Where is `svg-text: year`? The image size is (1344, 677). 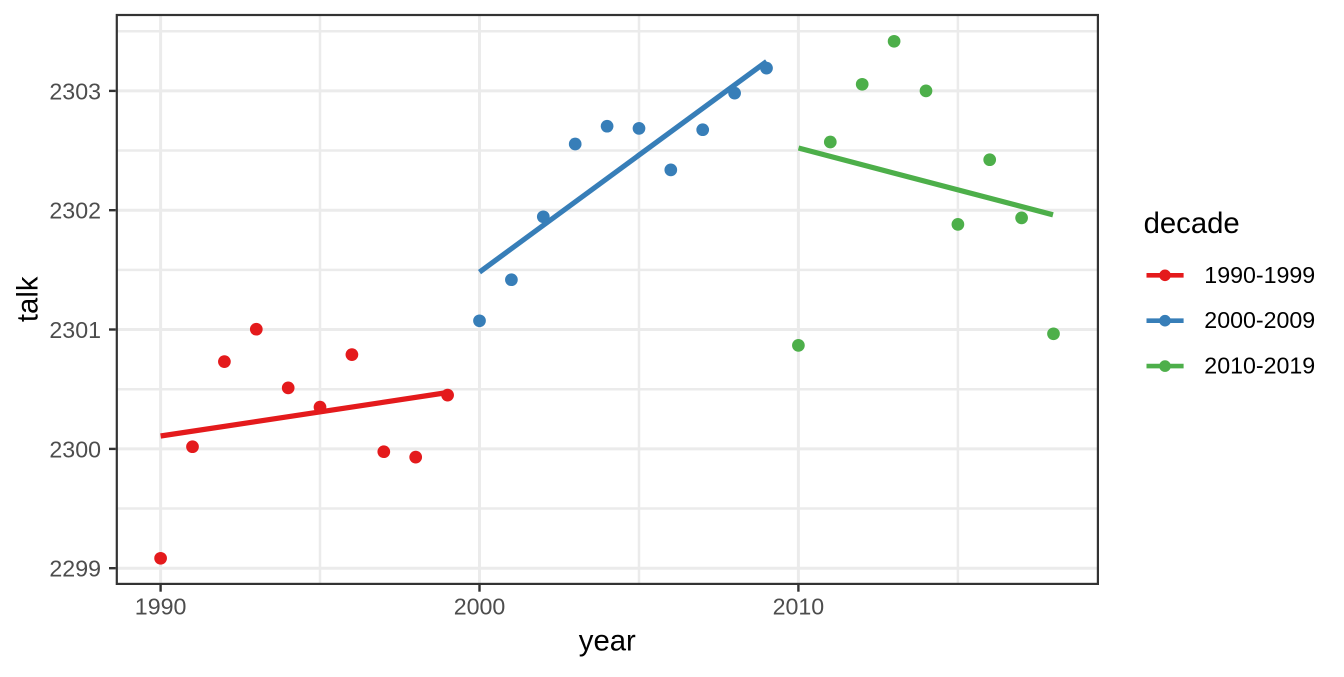
svg-text: year is located at coordinates (607, 640).